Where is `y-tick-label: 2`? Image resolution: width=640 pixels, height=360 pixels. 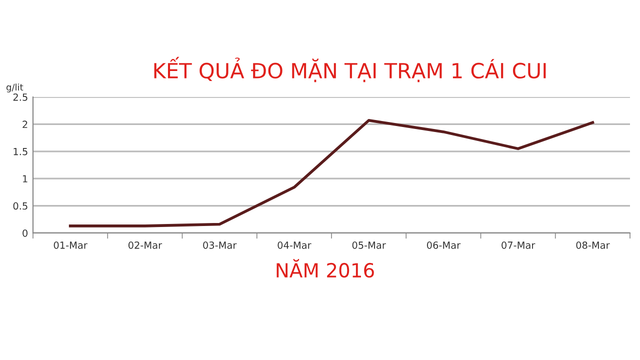
y-tick-label: 2 is located at coordinates (25, 124).